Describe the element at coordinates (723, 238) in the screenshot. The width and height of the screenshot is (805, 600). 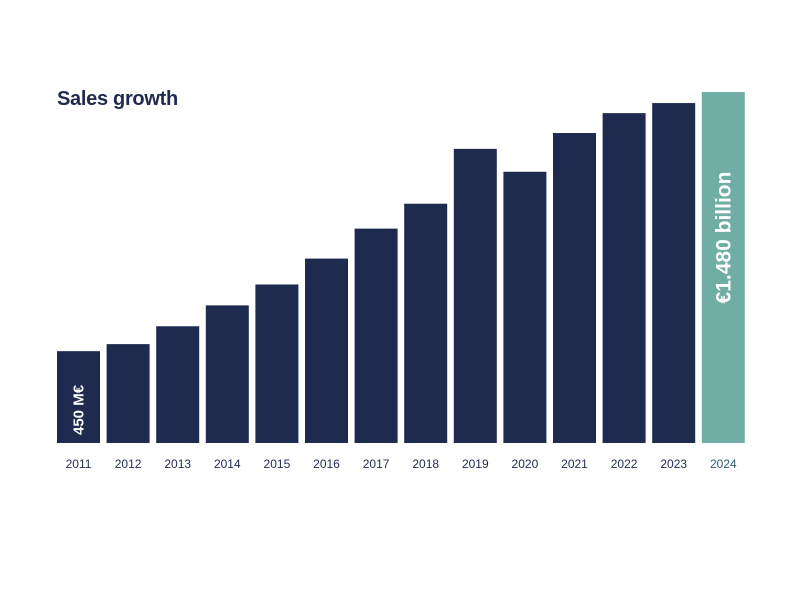
I see `data-label: €1.480 billion` at that location.